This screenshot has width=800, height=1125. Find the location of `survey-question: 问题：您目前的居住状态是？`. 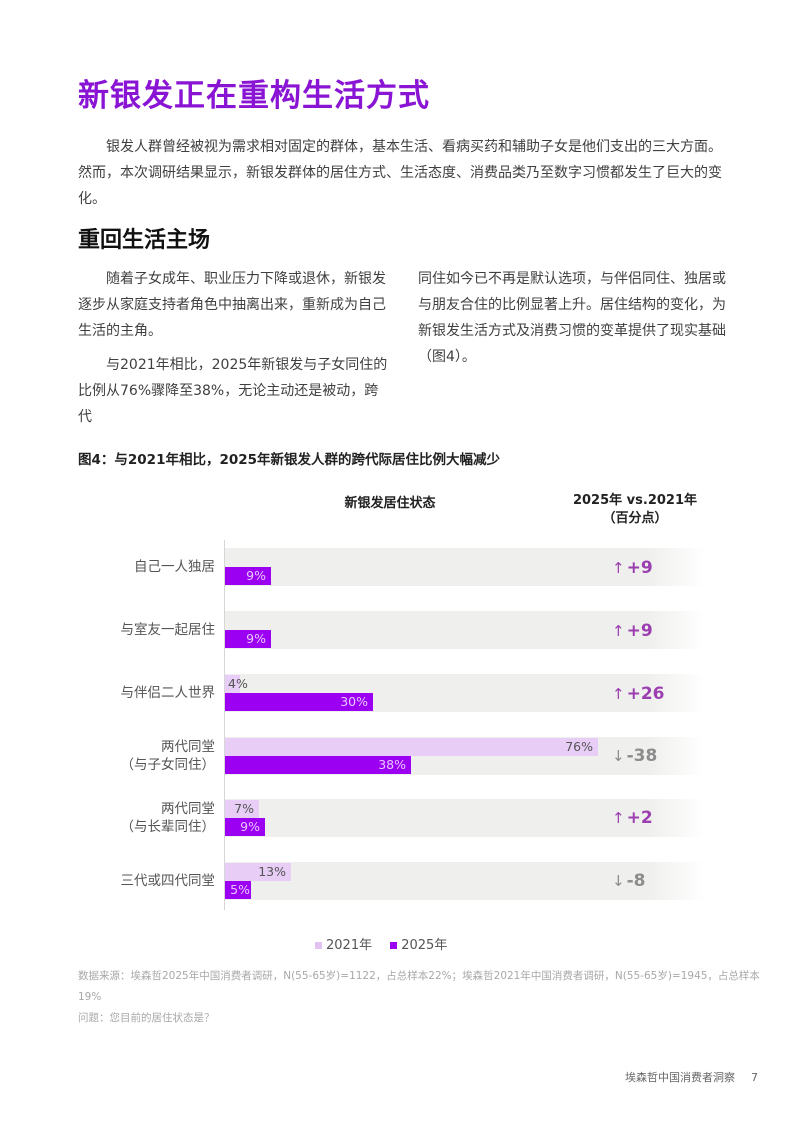

survey-question: 问题：您目前的居住状态是？ is located at coordinates (146, 1018).